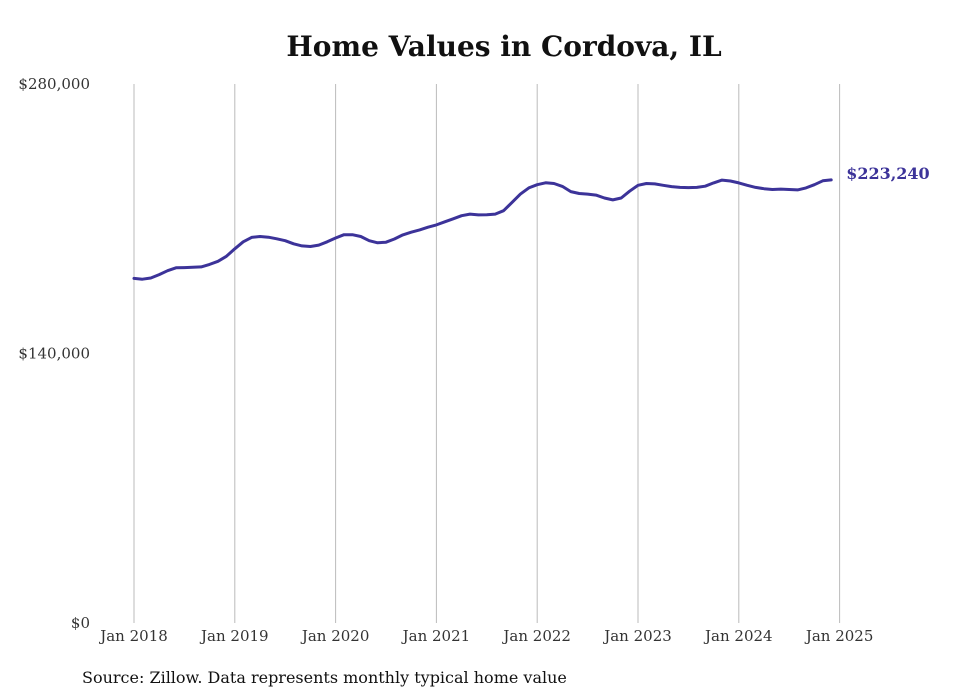  Describe the element at coordinates (839, 636) in the screenshot. I see `x-tick-label: Jan 2025` at that location.